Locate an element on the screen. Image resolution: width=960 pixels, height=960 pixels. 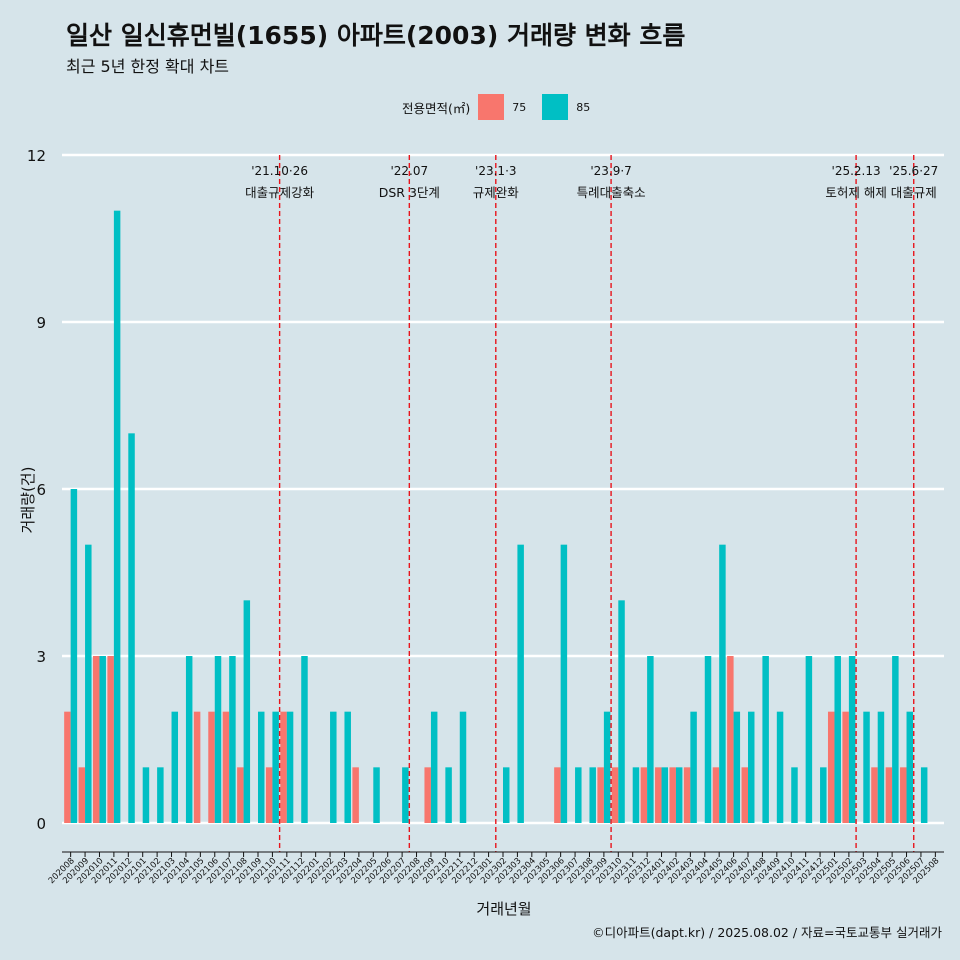
legend-label-75: 75 is located at coordinates (519, 107).